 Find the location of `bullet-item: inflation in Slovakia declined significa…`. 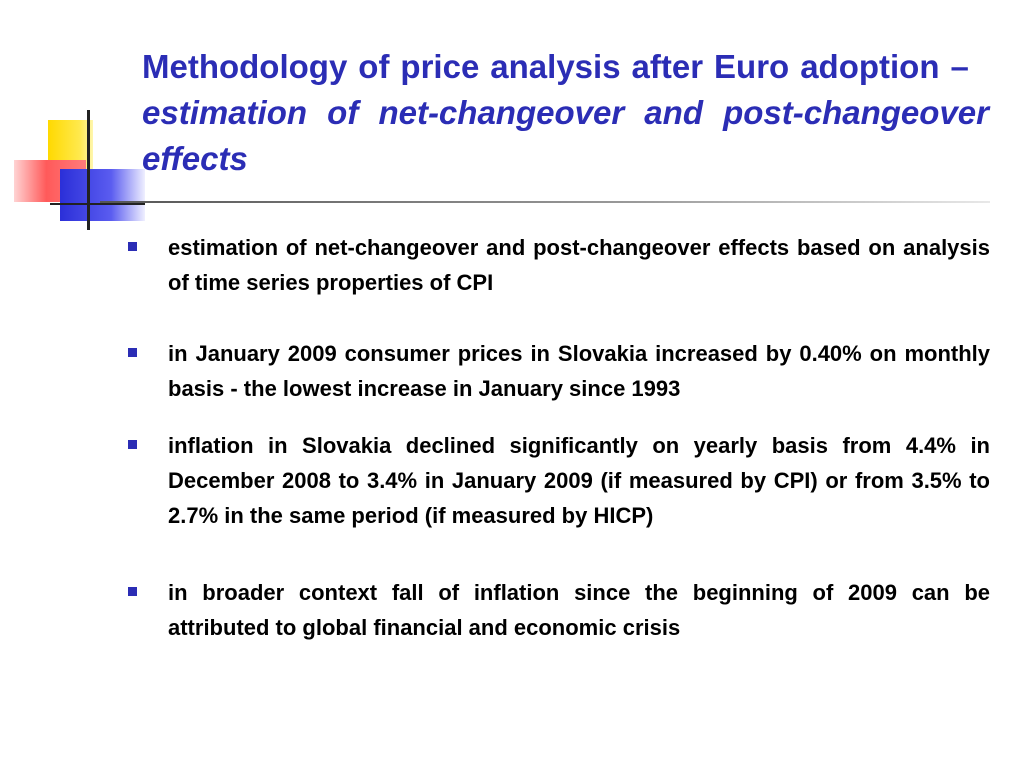

bullet-item: inflation in Slovakia declined significa… is located at coordinates (559, 480).